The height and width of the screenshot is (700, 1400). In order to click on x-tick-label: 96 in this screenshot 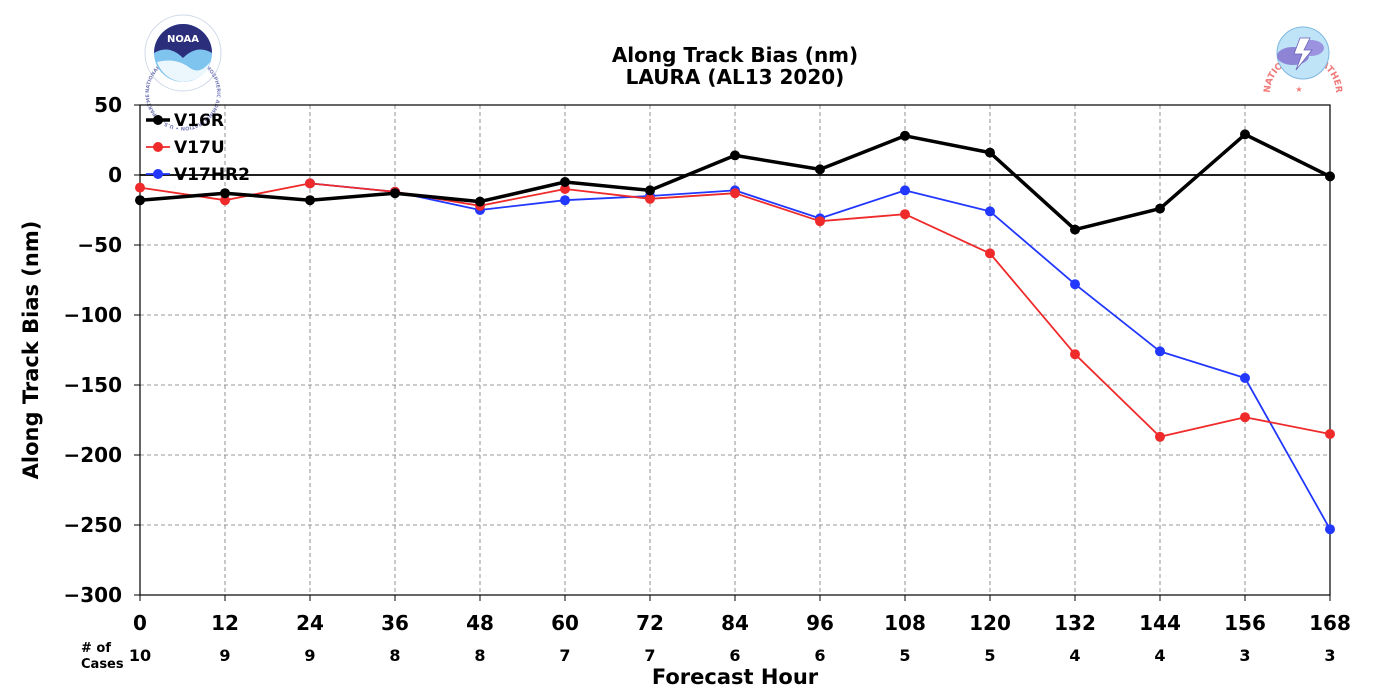, I will do `click(820, 623)`.